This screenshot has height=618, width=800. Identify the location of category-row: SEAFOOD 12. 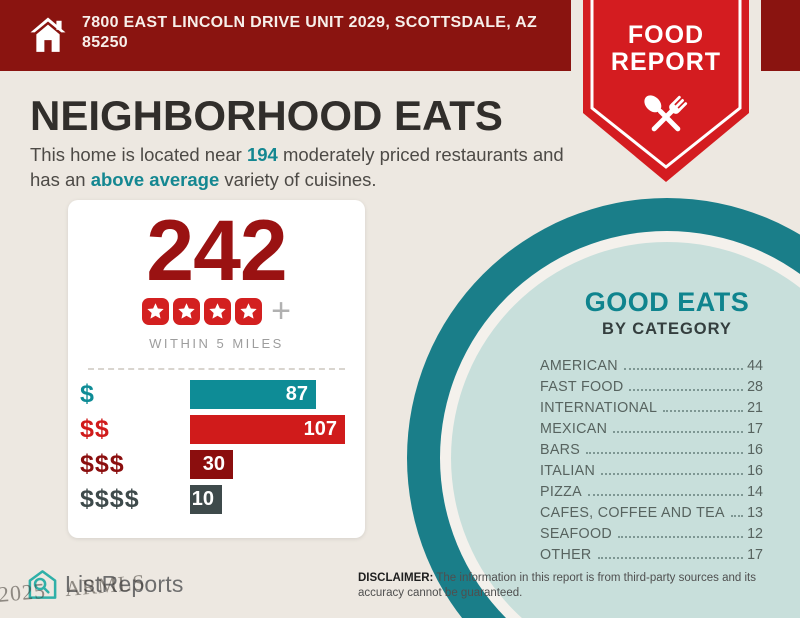
(651, 534).